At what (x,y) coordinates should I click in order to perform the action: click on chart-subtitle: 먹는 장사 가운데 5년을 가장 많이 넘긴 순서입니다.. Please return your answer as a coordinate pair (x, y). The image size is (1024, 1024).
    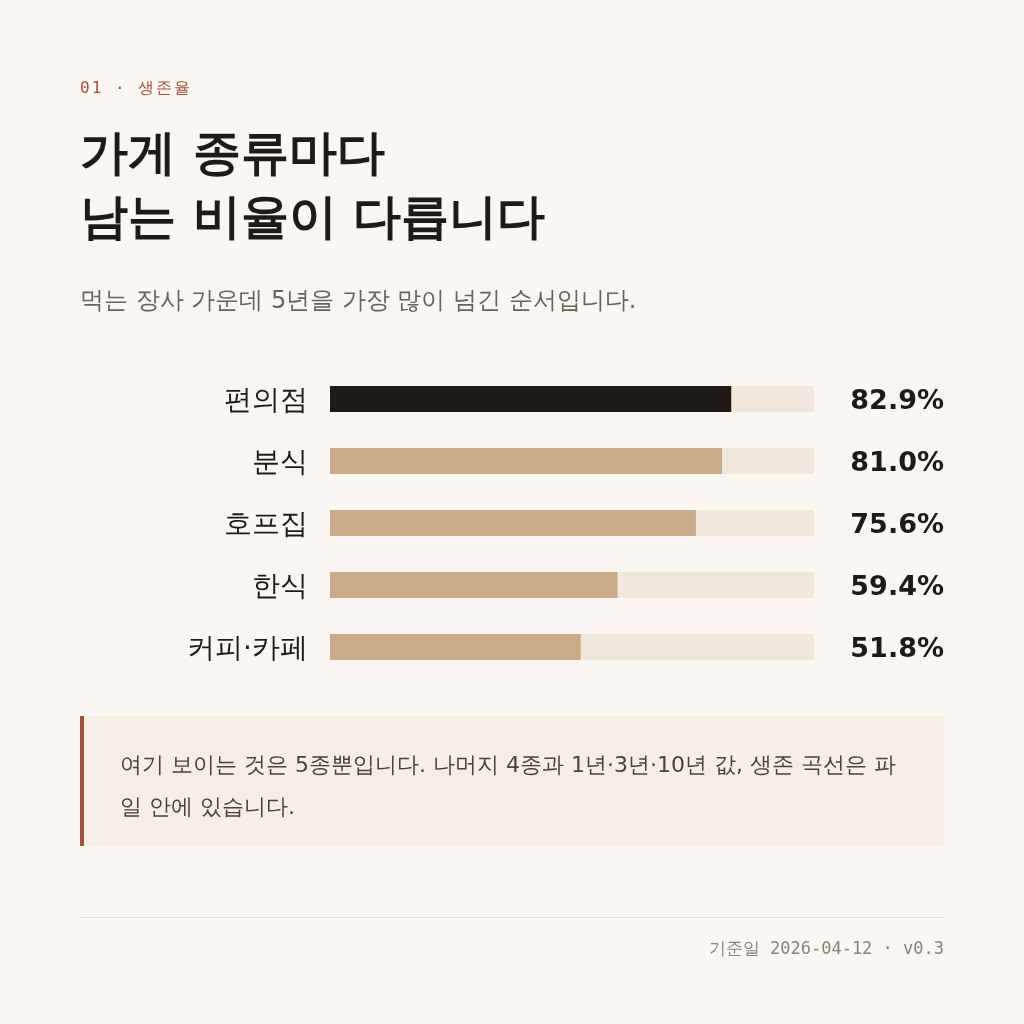
    Looking at the image, I should click on (358, 300).